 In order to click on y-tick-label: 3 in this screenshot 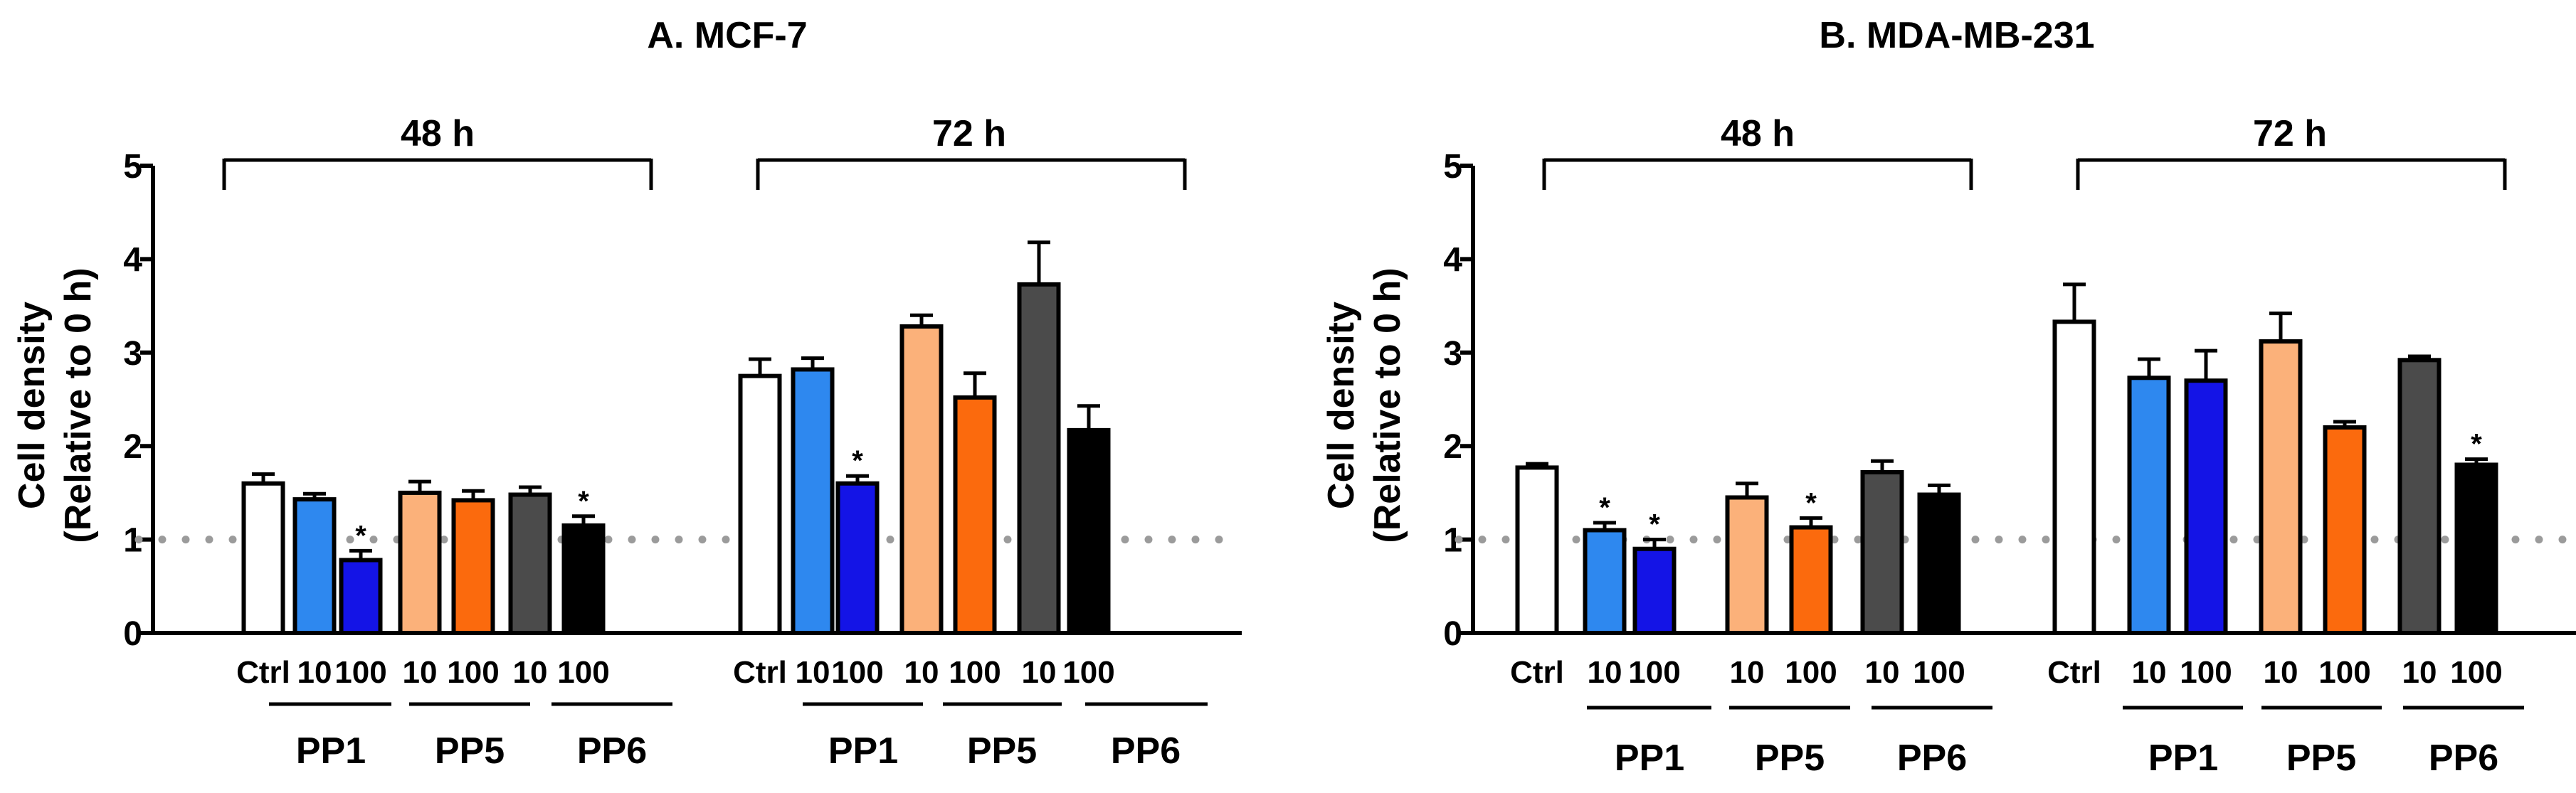, I will do `click(1452, 354)`.